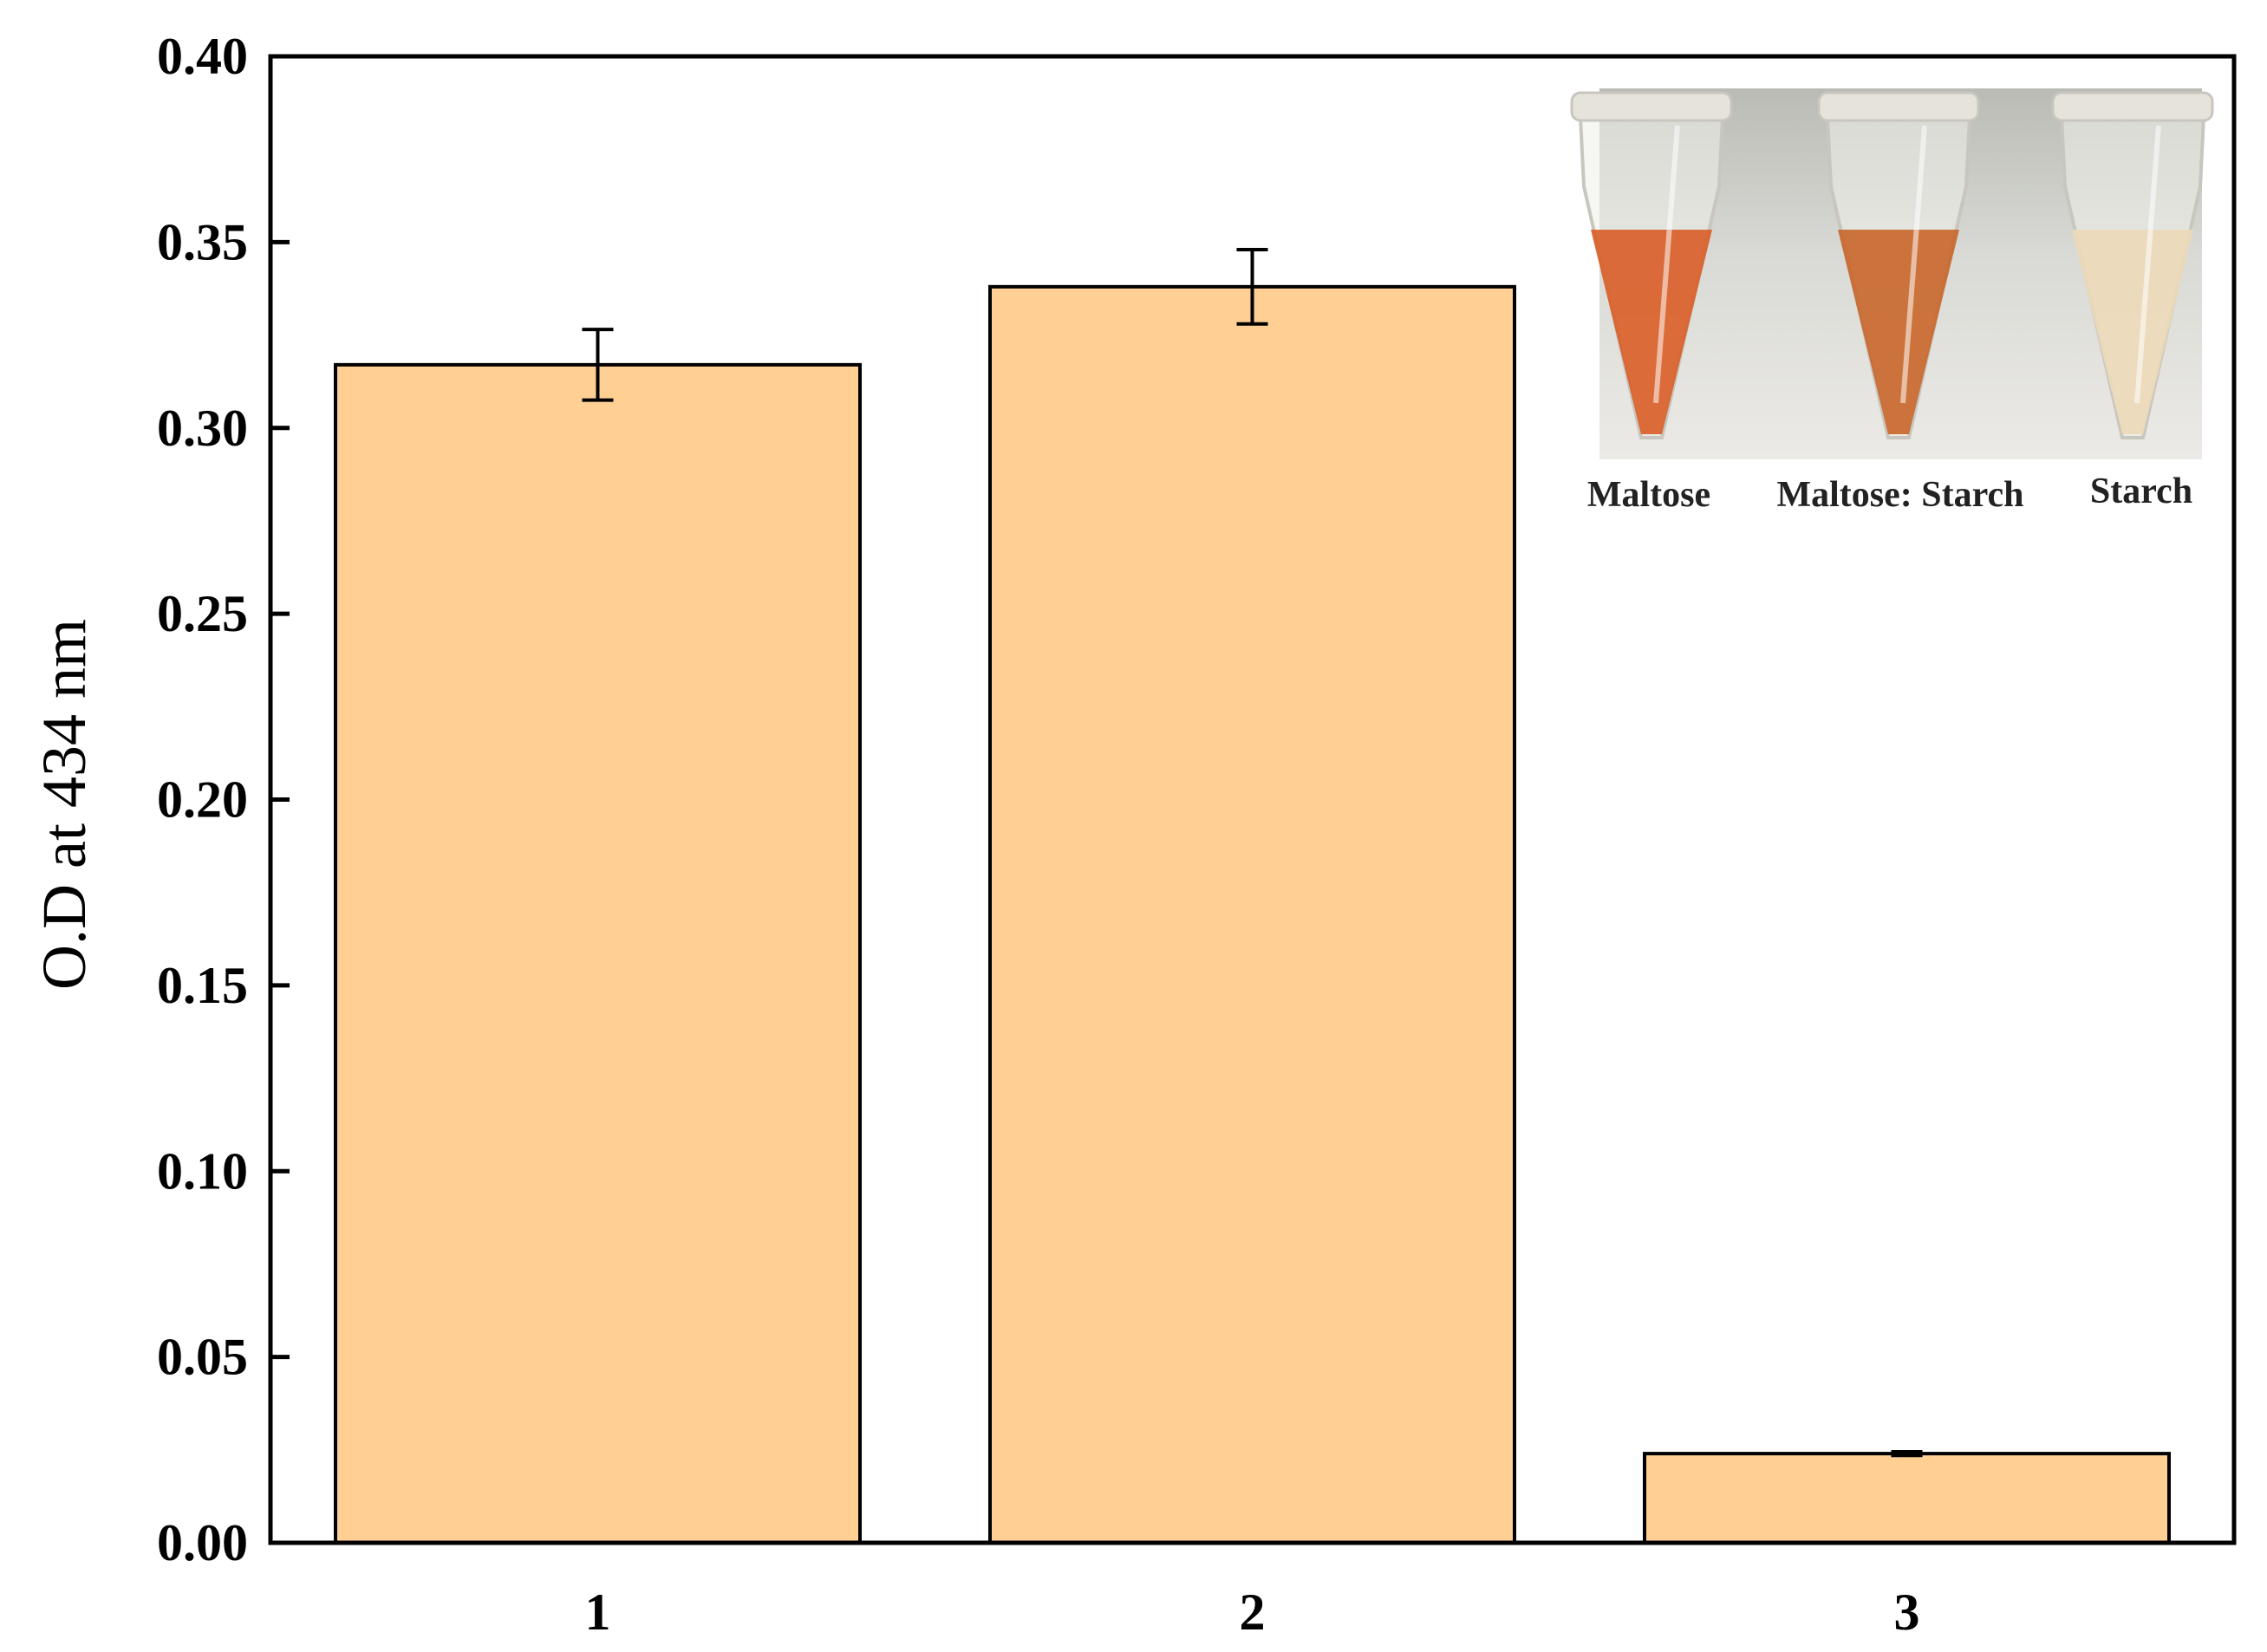  What do you see at coordinates (203, 1542) in the screenshot?
I see `y-tick-label: 0.00` at bounding box center [203, 1542].